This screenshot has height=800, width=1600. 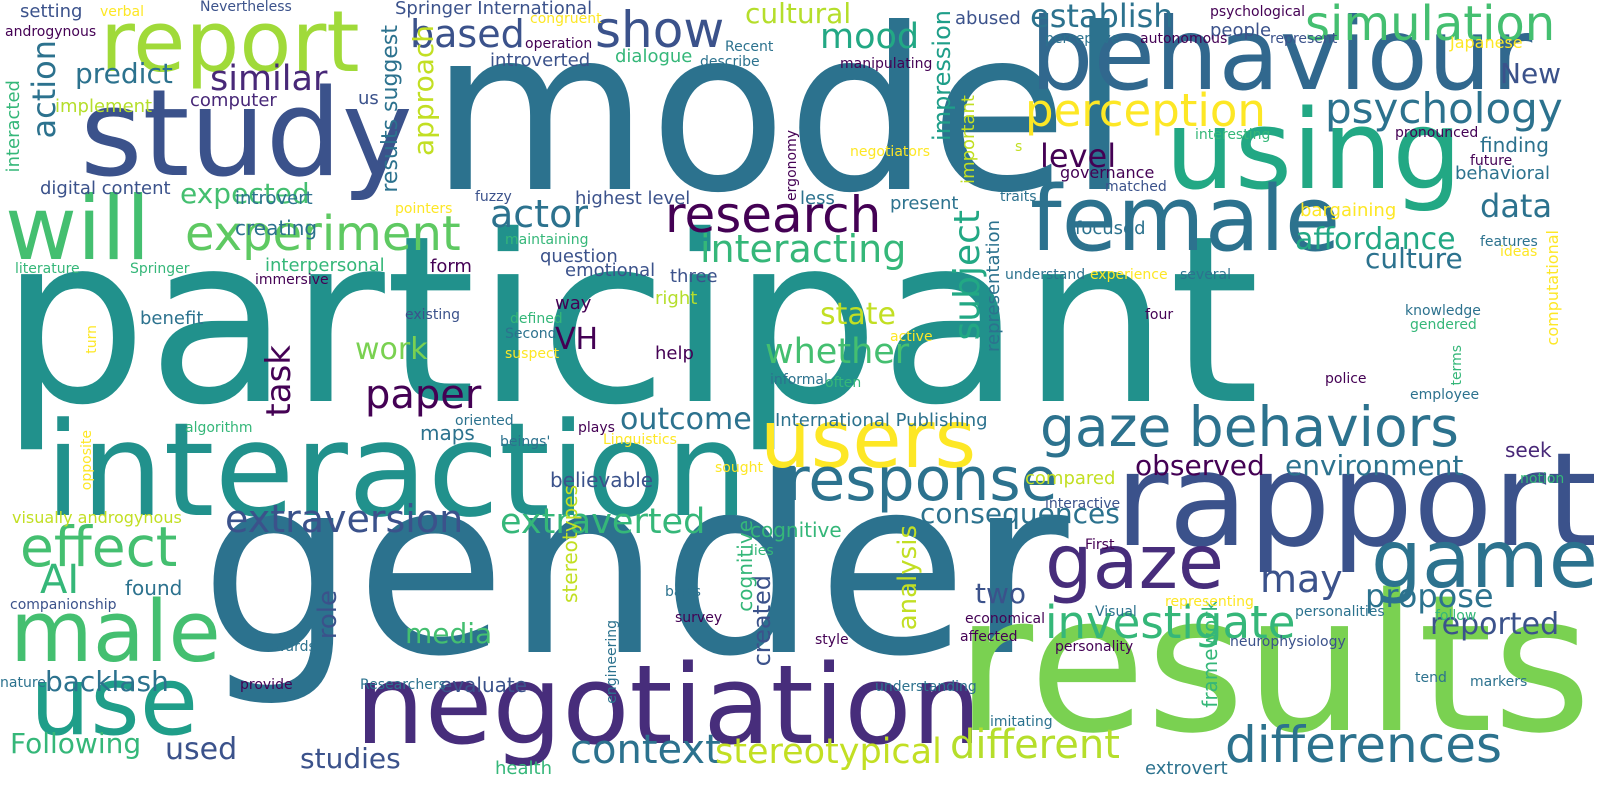 What do you see at coordinates (660, 30) in the screenshot?
I see `word-28: show` at bounding box center [660, 30].